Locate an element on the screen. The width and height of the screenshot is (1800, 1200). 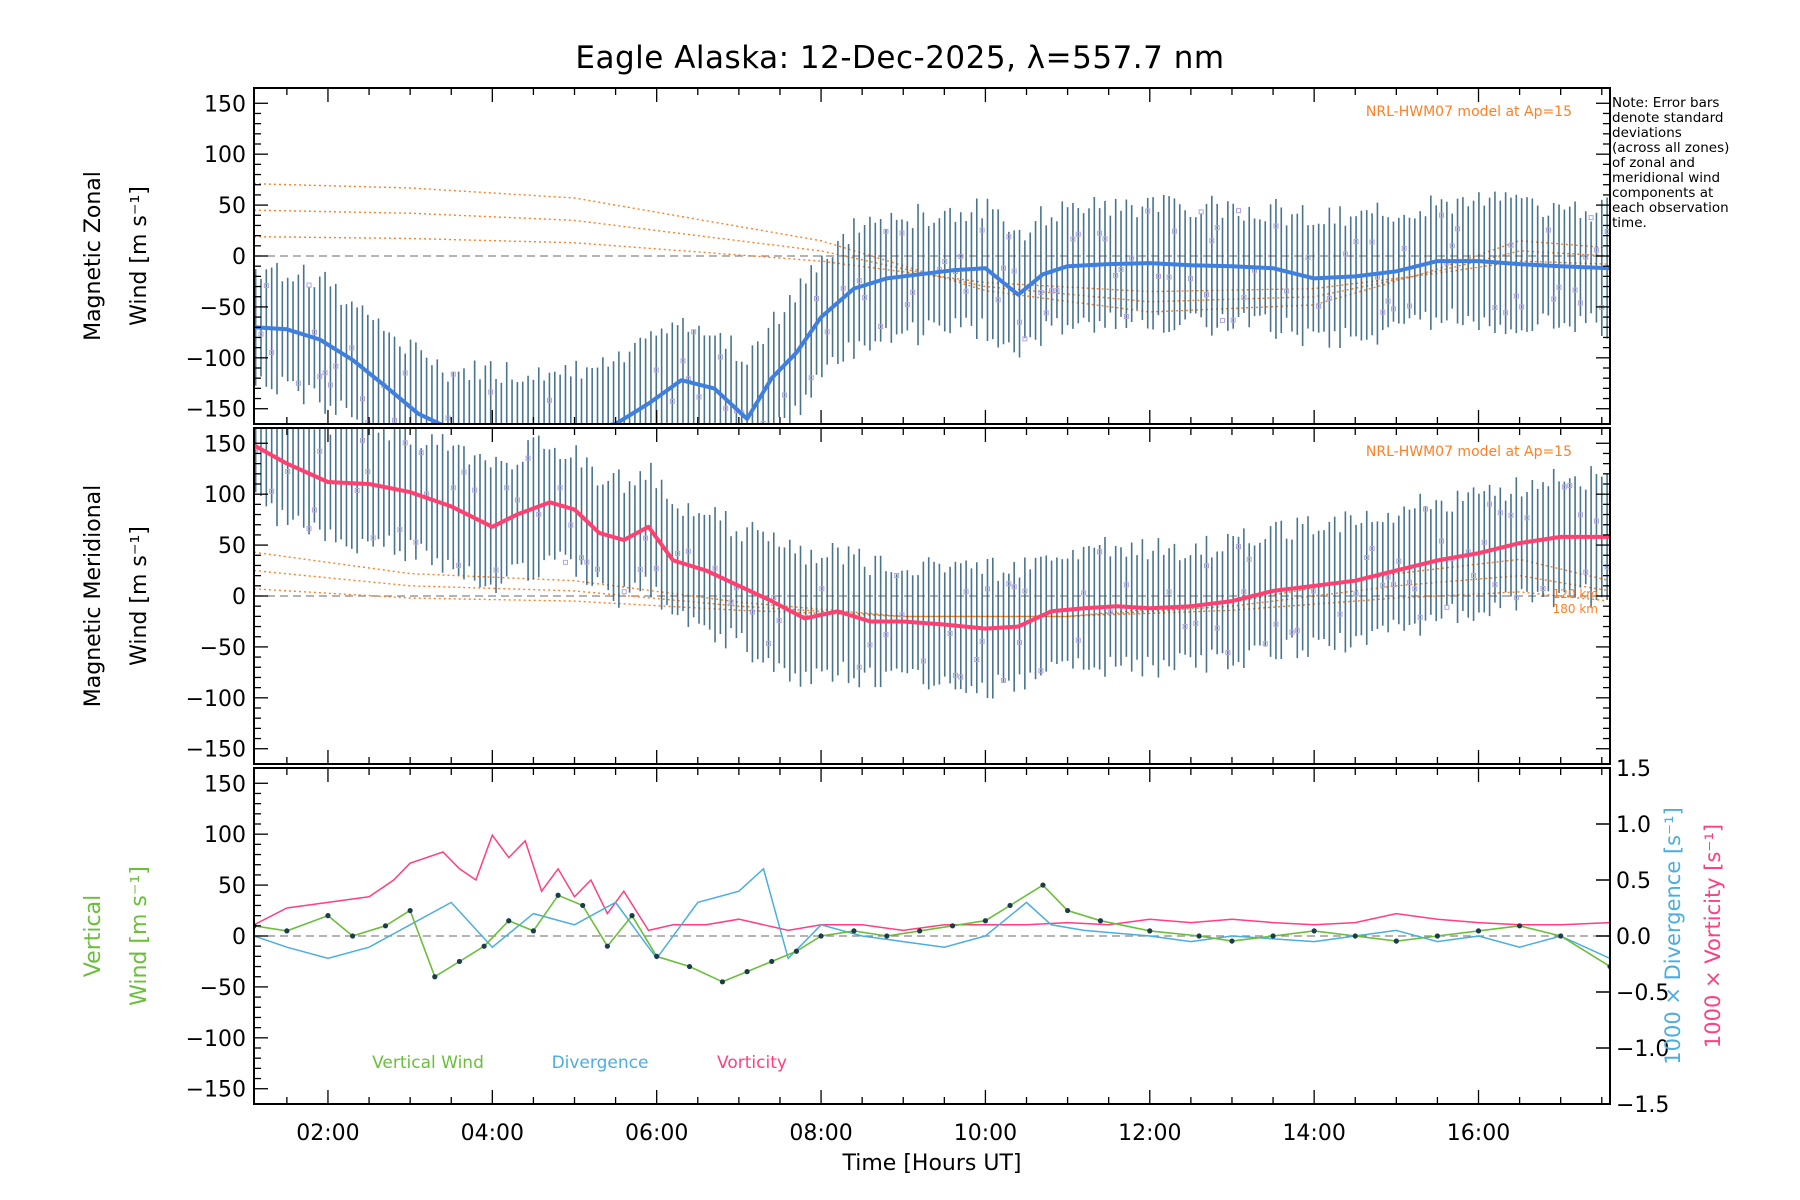
y-tick-label: 0 is located at coordinates (239, 257).